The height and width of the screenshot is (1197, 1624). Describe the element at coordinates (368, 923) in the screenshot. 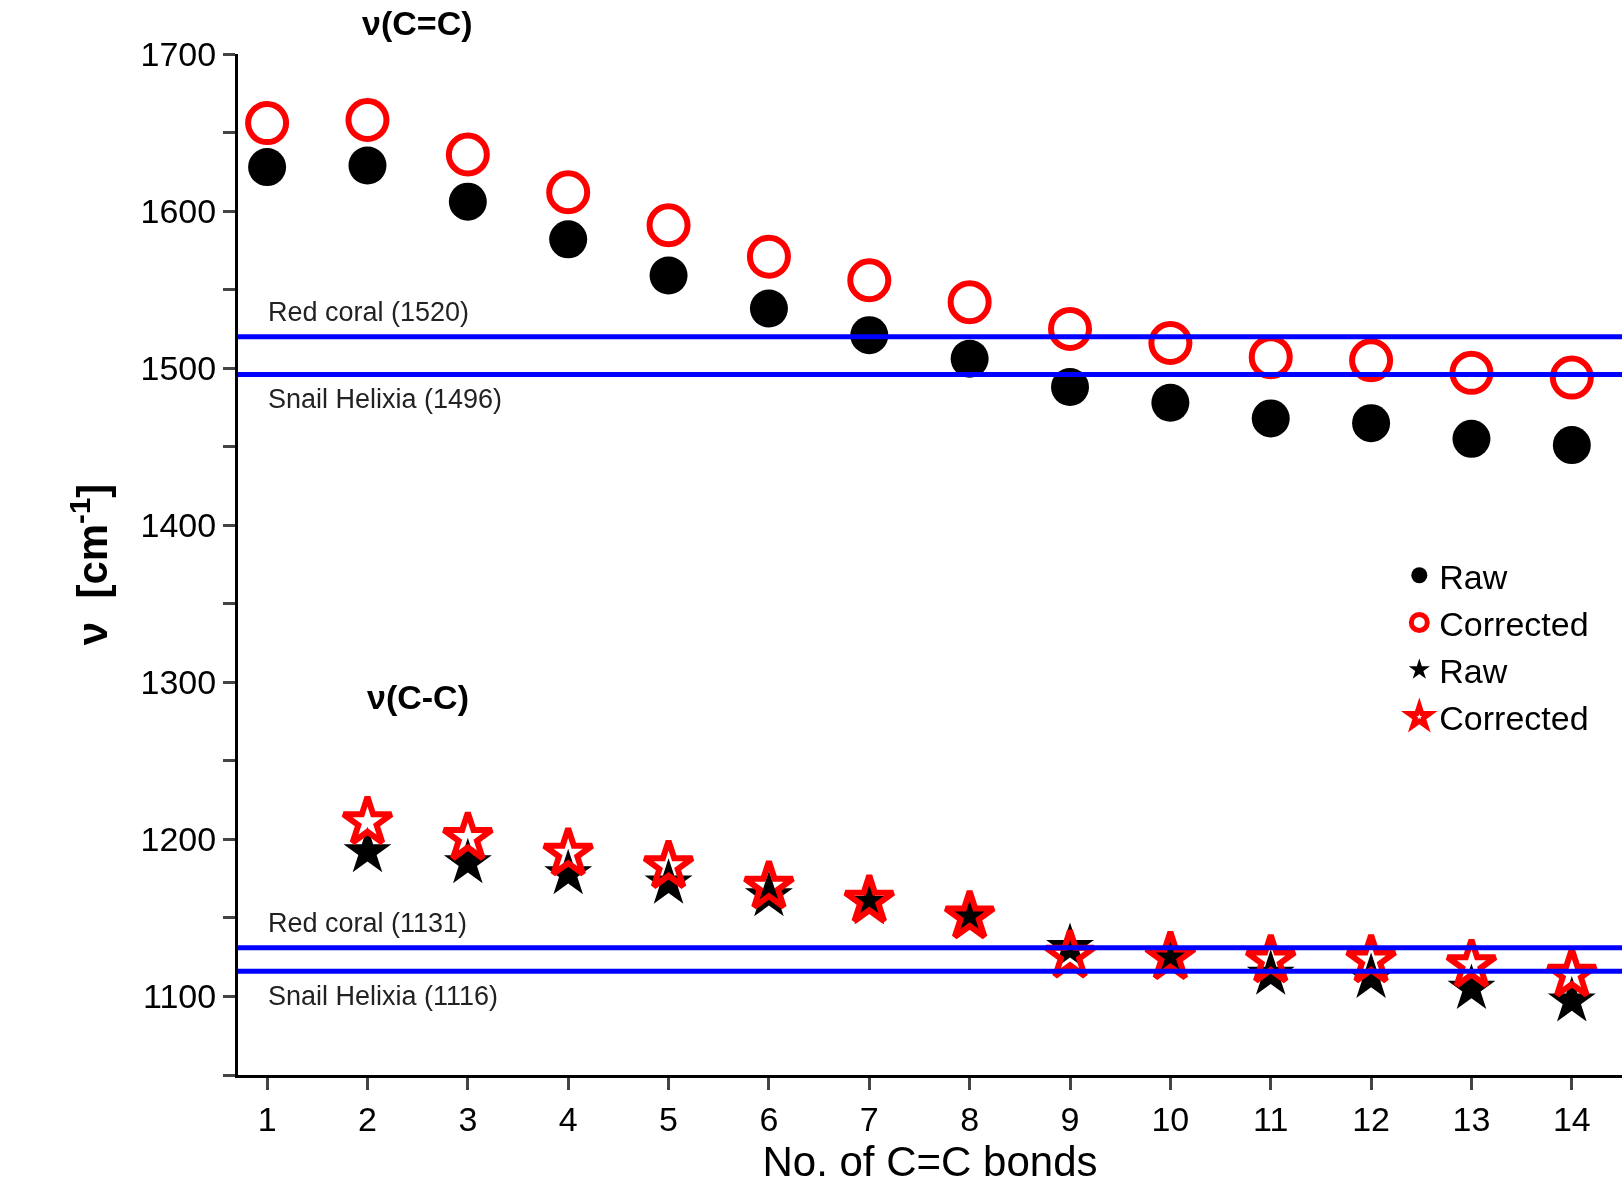

I see `ref-line-label: Red coral (1131)` at that location.